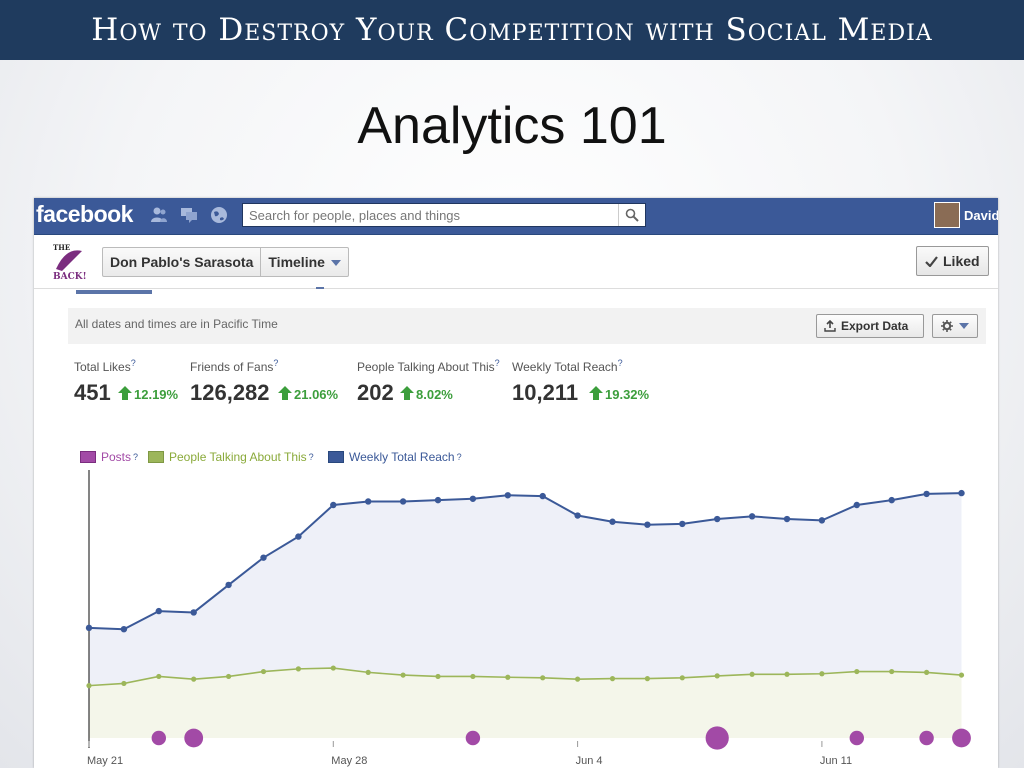 This screenshot has width=1024, height=768. I want to click on chevron-down-icon, so click(335, 263).